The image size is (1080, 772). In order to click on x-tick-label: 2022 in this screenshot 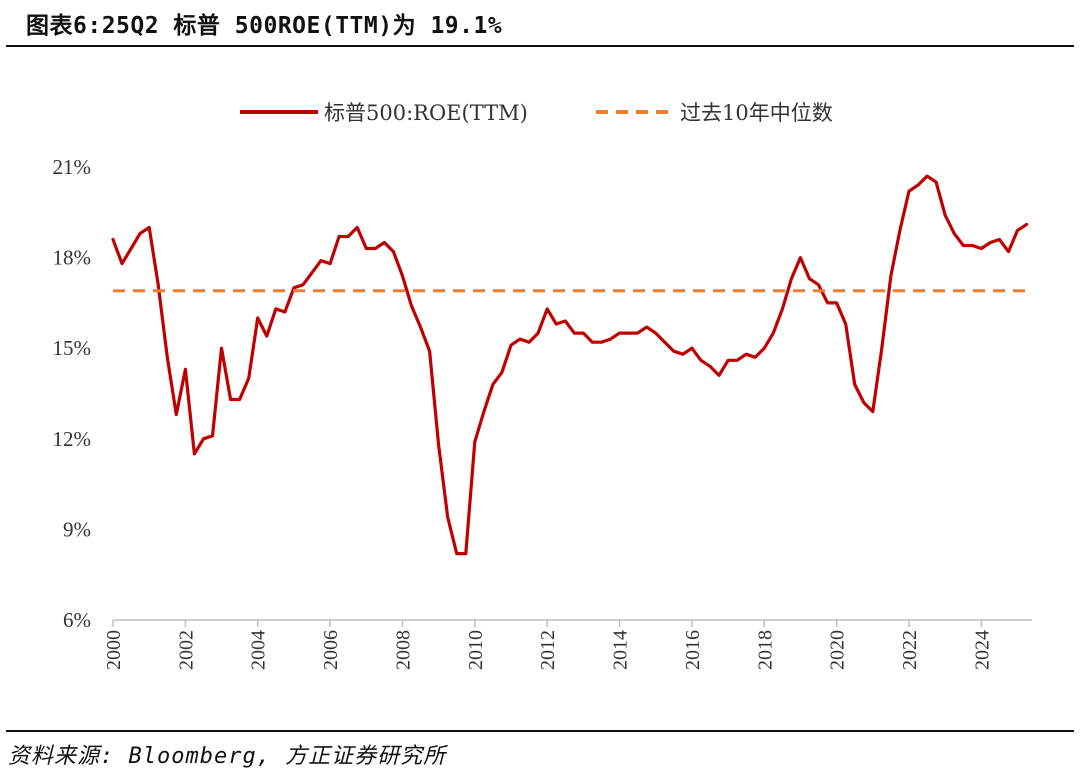, I will do `click(910, 650)`.